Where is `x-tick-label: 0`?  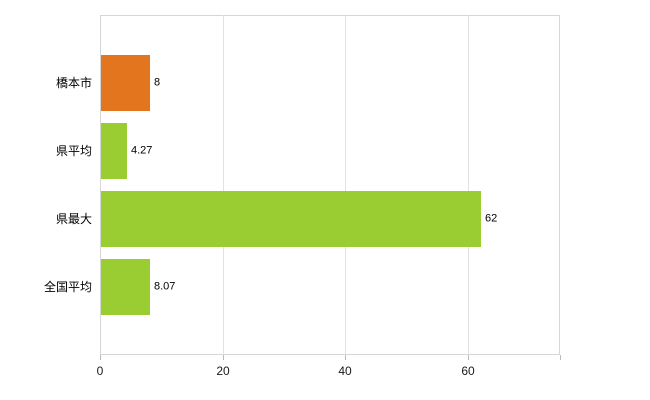 x-tick-label: 0 is located at coordinates (100, 371).